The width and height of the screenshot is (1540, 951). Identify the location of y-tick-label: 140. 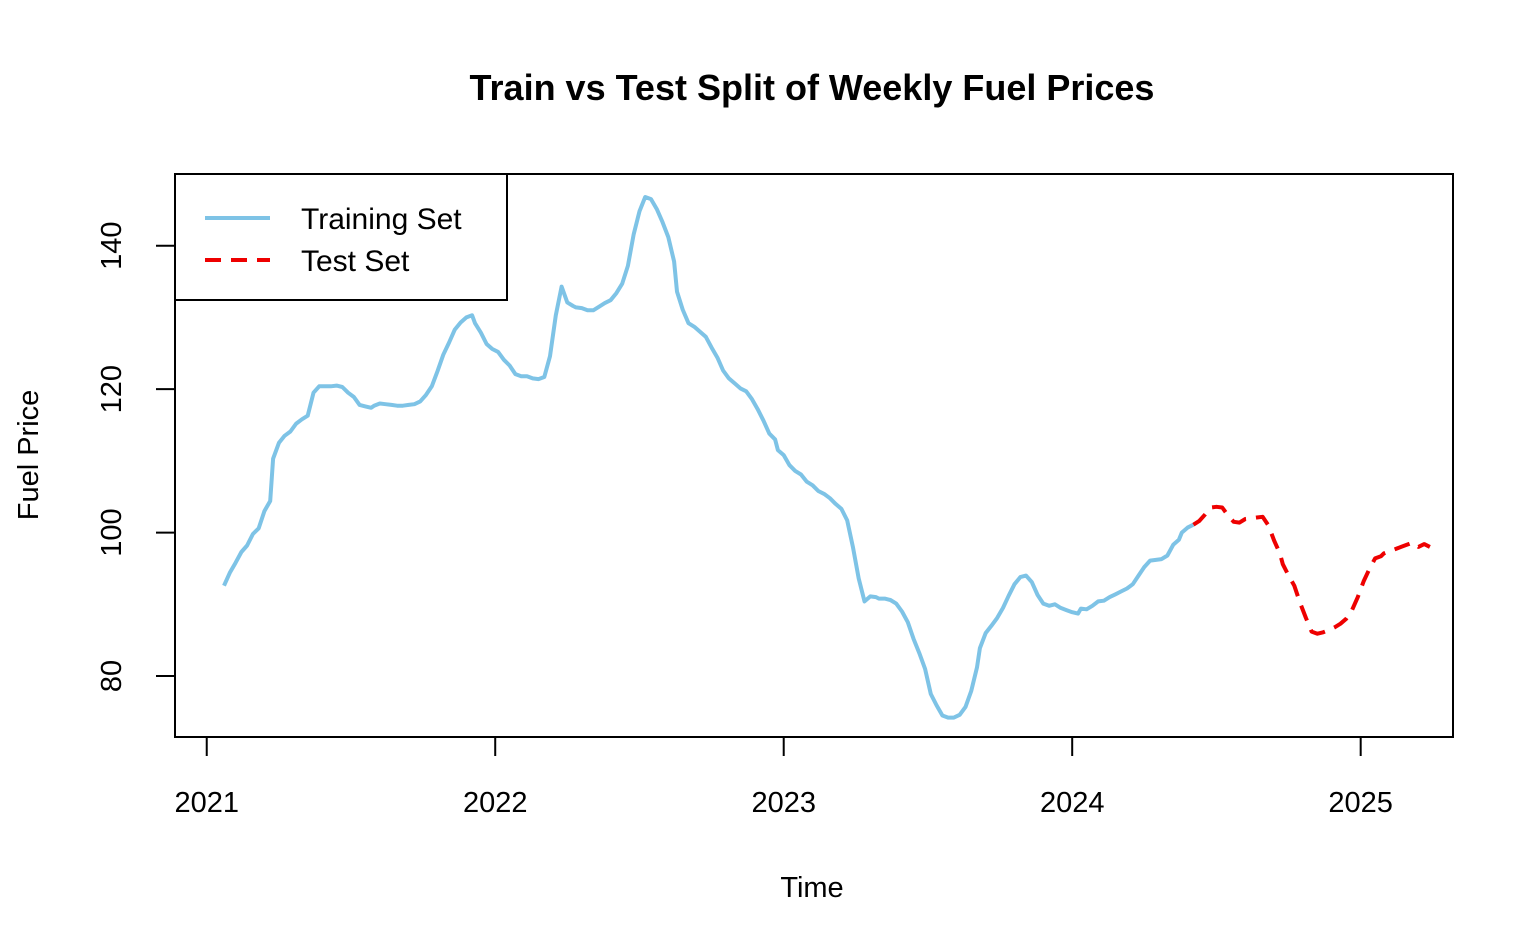
(112, 246).